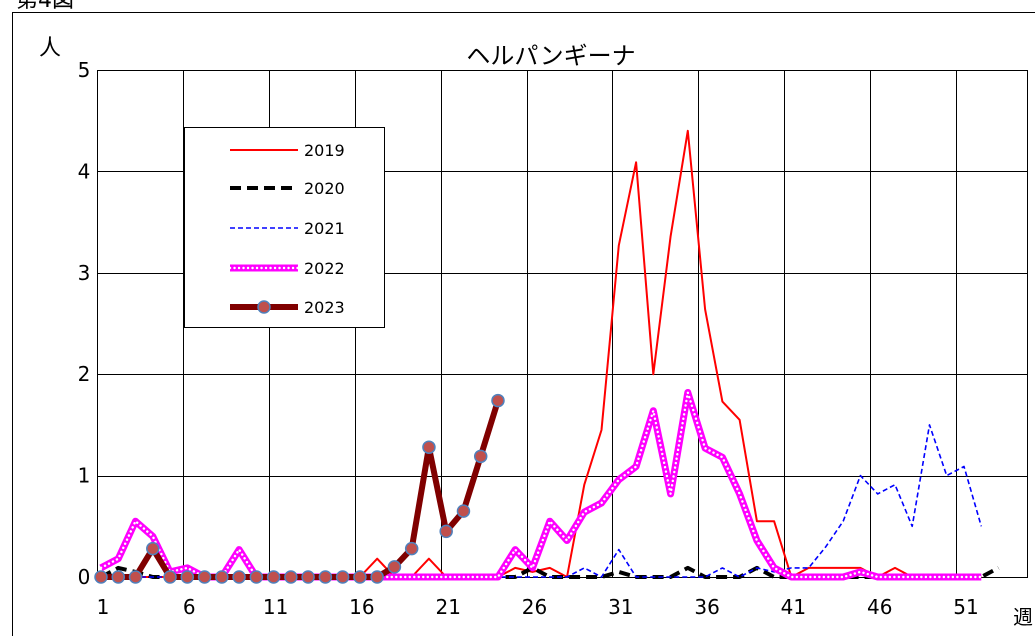 Image resolution: width=1035 pixels, height=636 pixels. What do you see at coordinates (84, 70) in the screenshot?
I see `y-tick-label: 5` at bounding box center [84, 70].